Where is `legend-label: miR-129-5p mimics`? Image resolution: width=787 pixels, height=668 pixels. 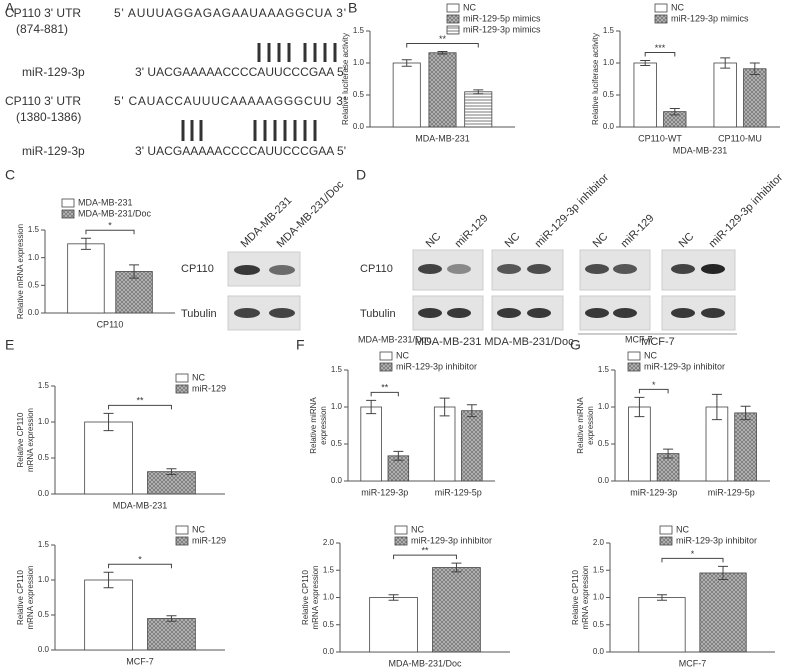 legend-label: miR-129-5p mimics is located at coordinates (502, 18).